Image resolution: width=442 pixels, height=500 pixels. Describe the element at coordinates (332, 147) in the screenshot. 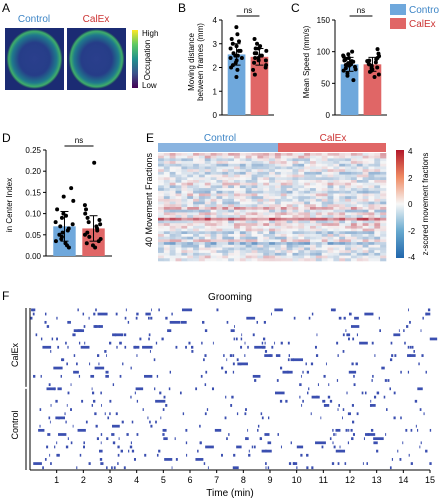

I see `heatmap-group-bar-calex` at that location.